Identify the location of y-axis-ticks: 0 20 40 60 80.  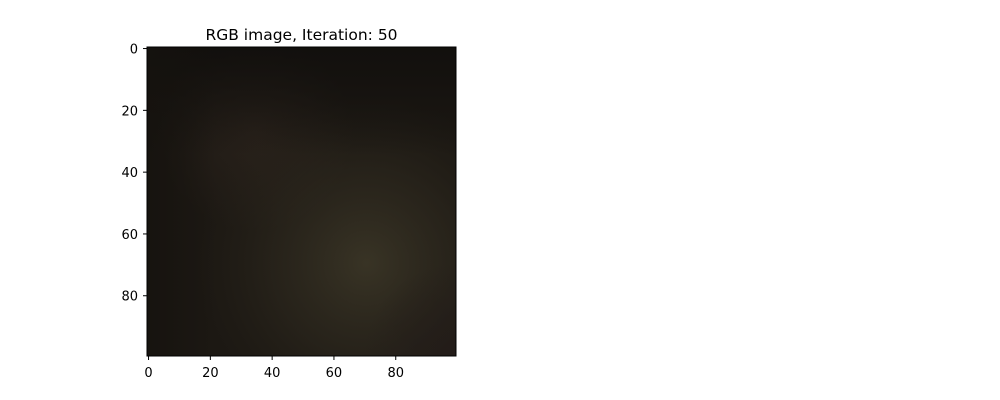
(134, 174).